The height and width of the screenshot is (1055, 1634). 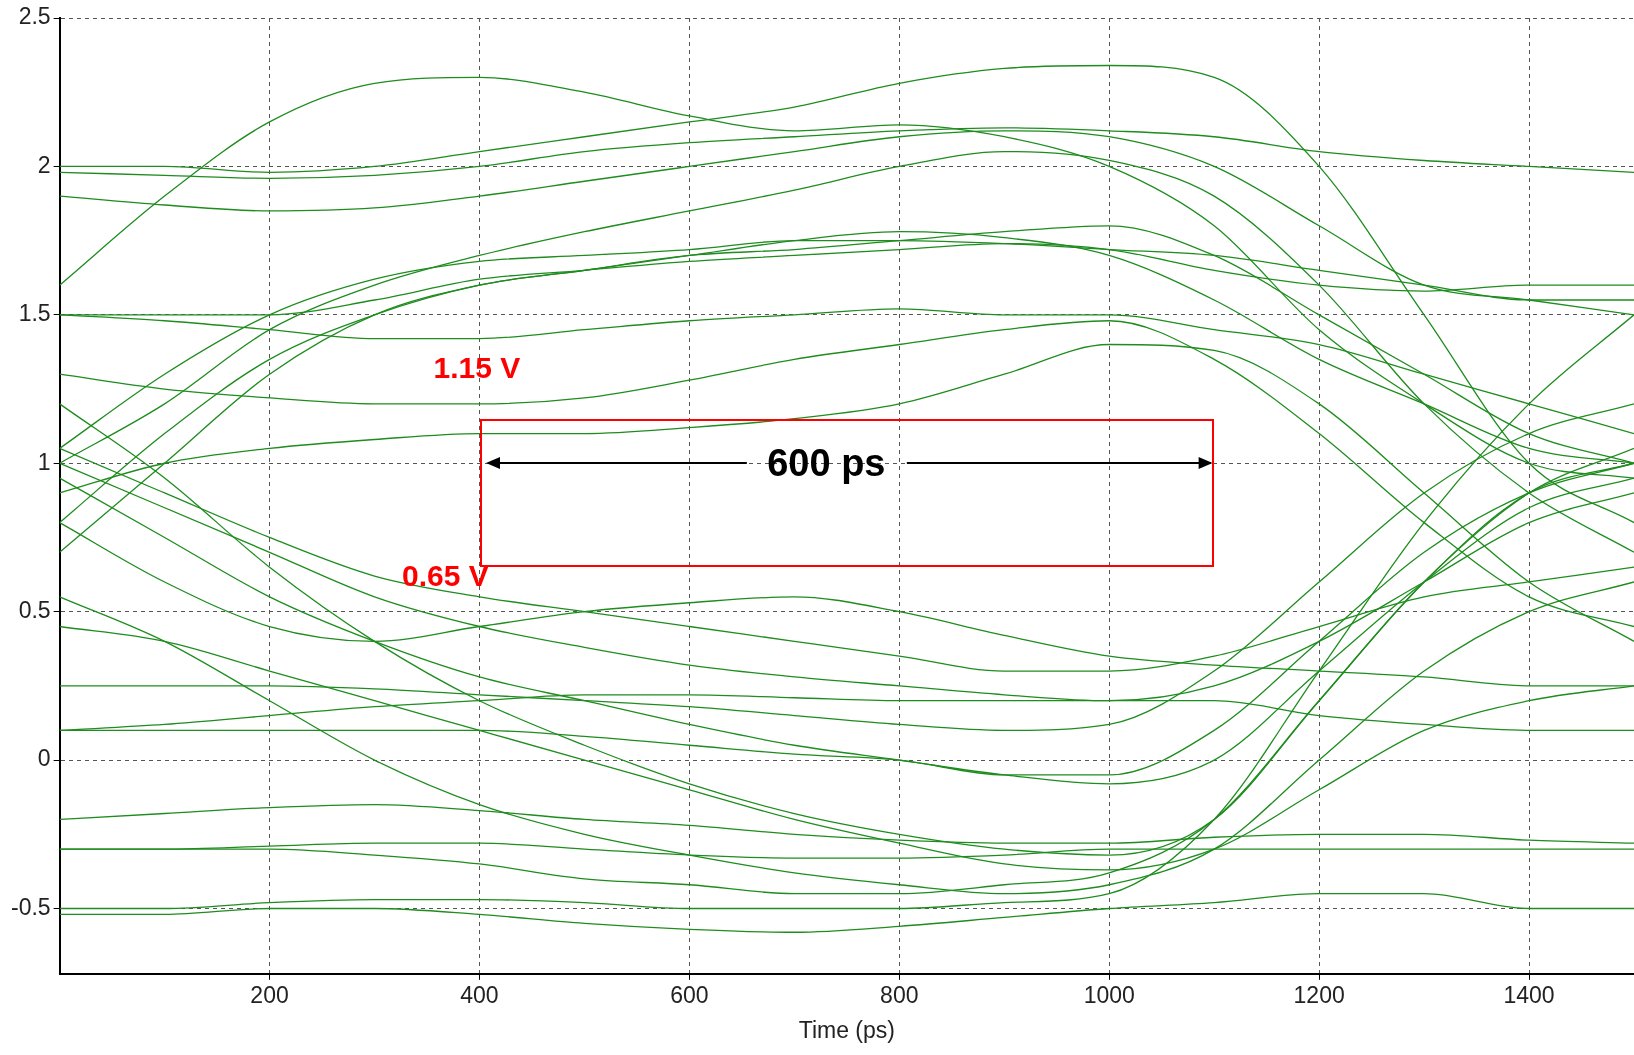 What do you see at coordinates (30, 906) in the screenshot?
I see `y-tick-label: -0.5` at bounding box center [30, 906].